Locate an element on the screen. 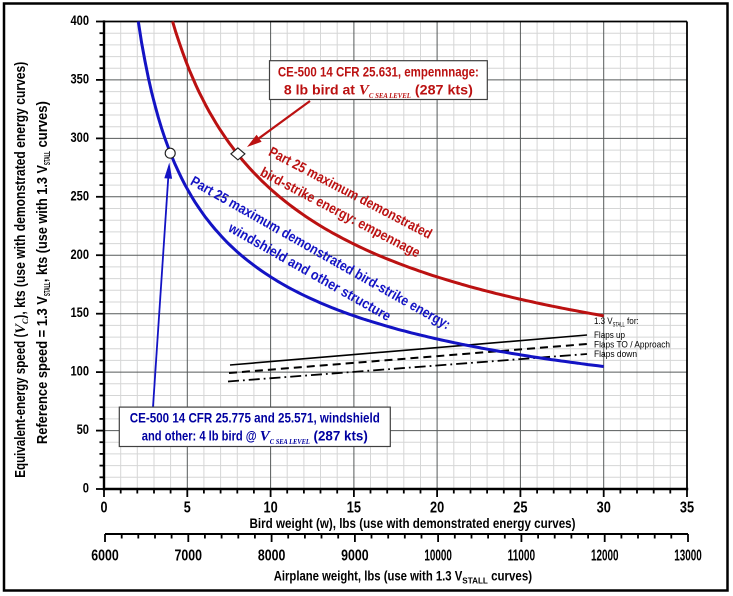 The height and width of the screenshot is (596, 733). svg-text: 10000 is located at coordinates (438, 556).